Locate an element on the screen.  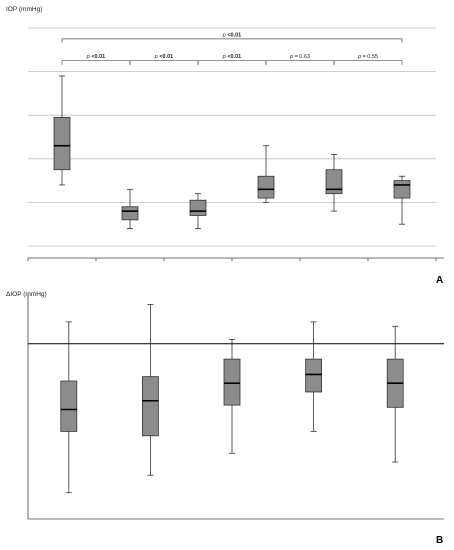
panel-b-y-axis-title: ΔIOP (mmHg) is located at coordinates (26, 294).